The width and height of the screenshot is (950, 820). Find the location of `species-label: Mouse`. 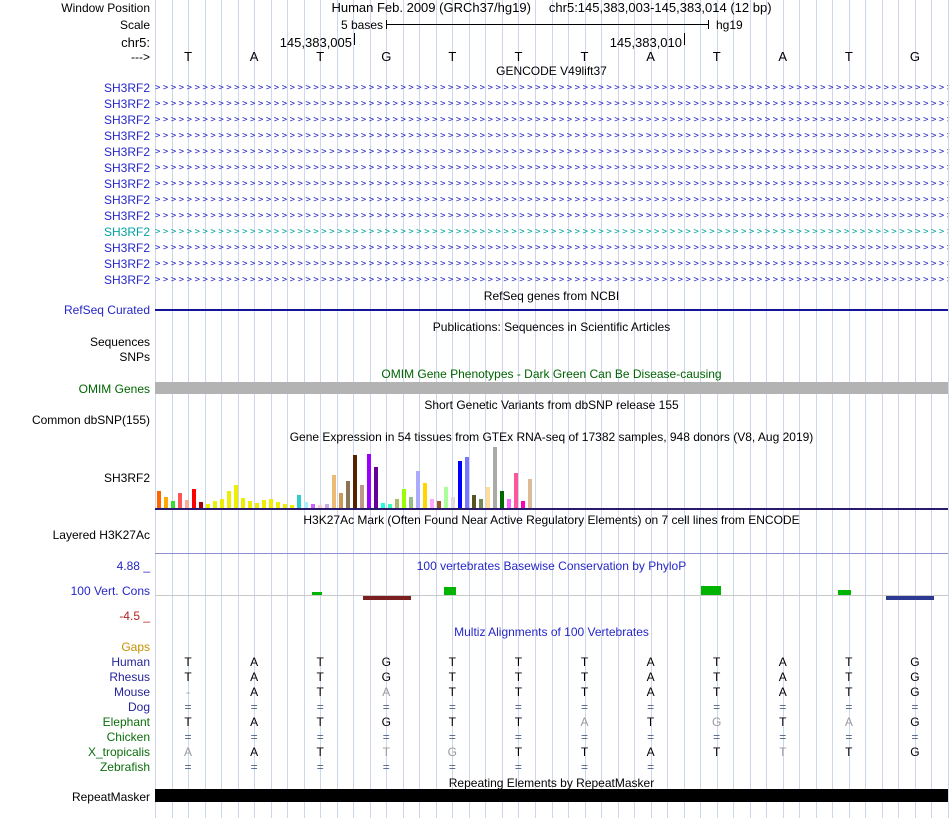

species-label: Mouse is located at coordinates (131, 692).